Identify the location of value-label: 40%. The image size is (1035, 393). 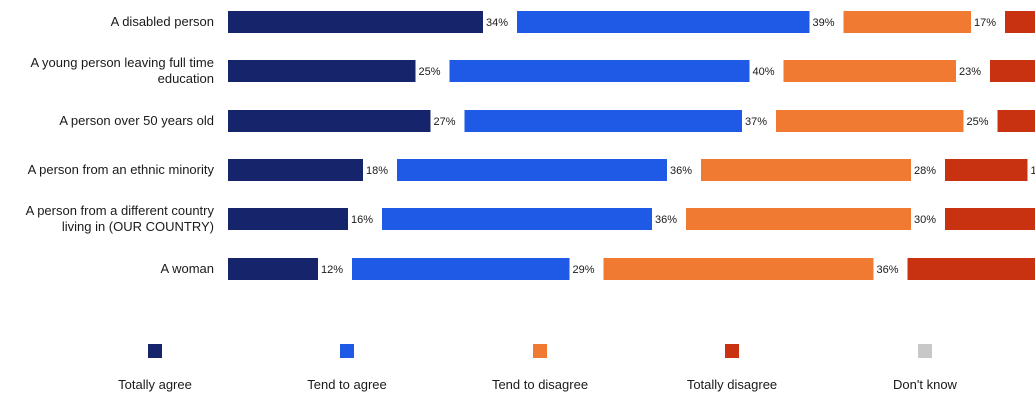
(764, 72).